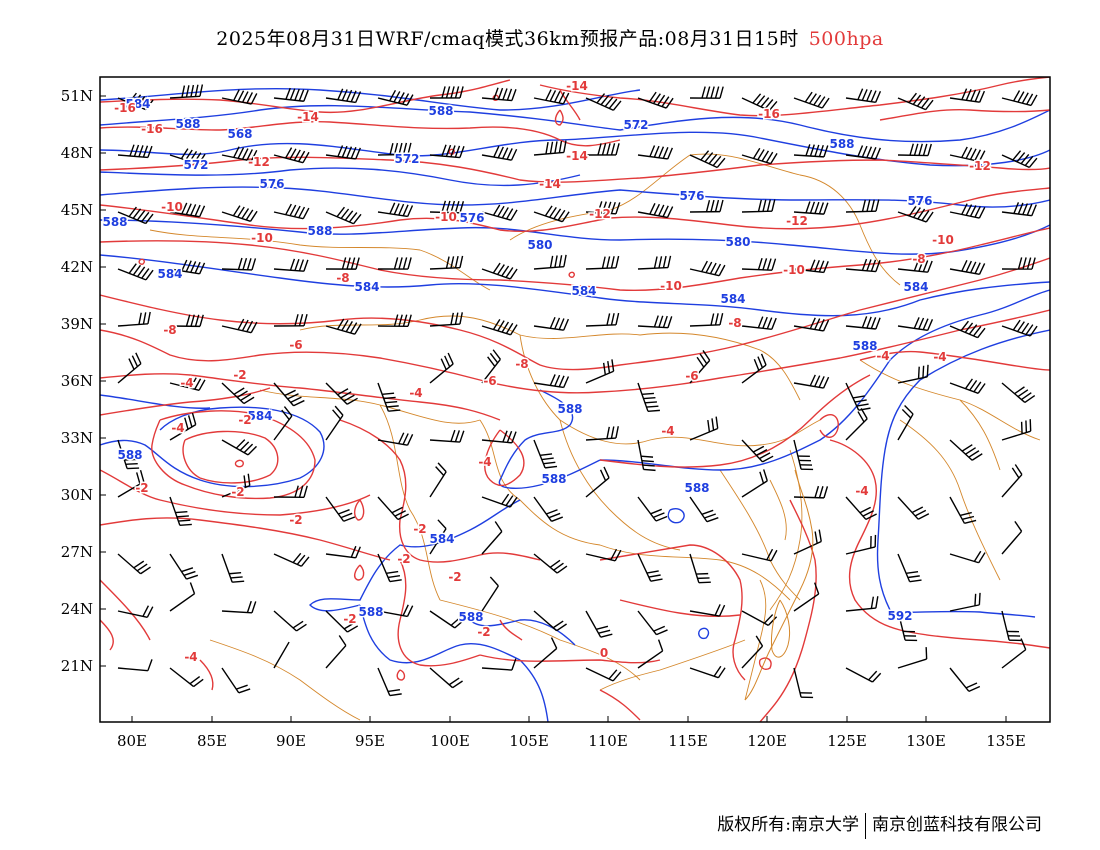  I want to click on temperature-contour-label: -6, so click(295, 345).